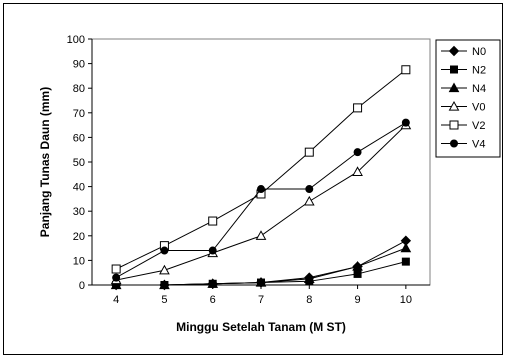 The width and height of the screenshot is (508, 359). Describe the element at coordinates (79, 212) in the screenshot. I see `y-tick-label: 30` at that location.